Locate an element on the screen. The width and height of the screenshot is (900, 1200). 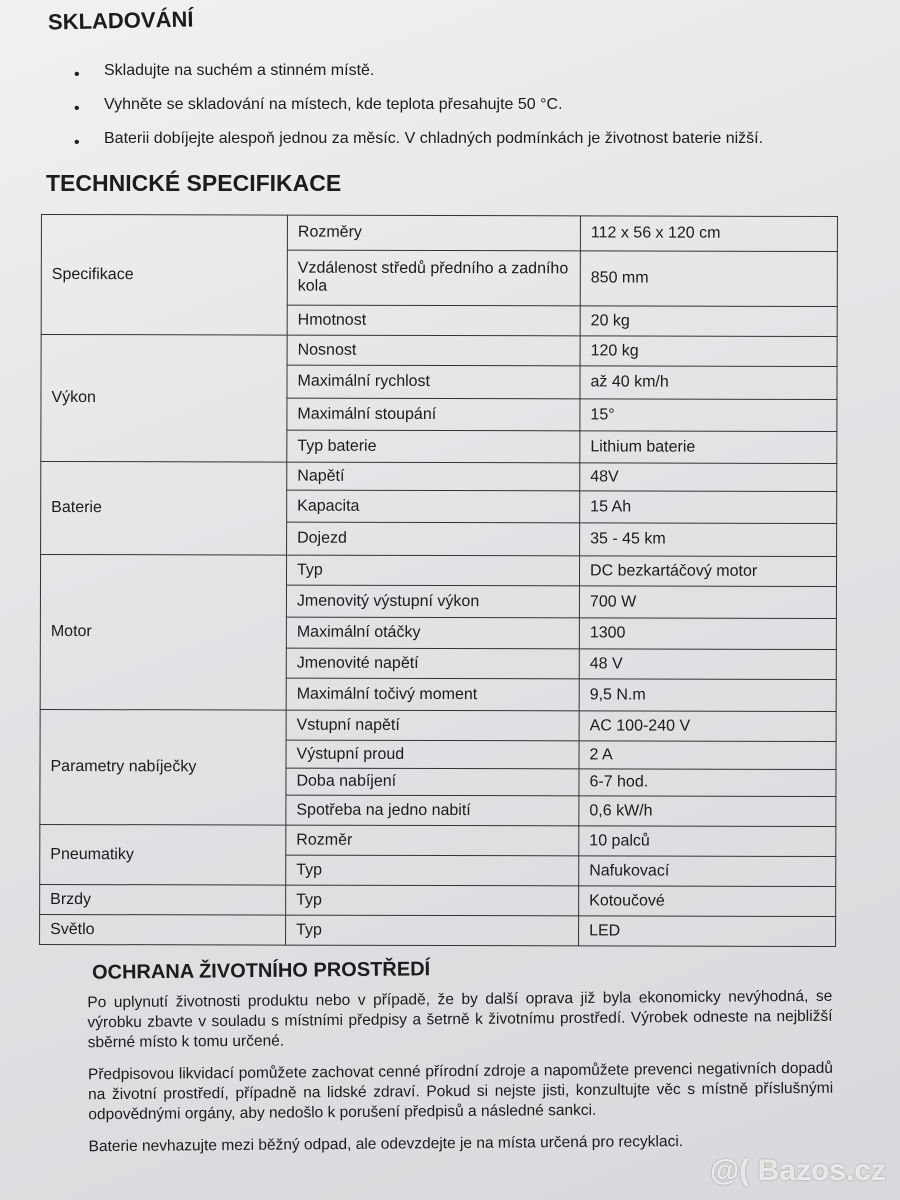
table-row: Brzdy Typ Kotoučové is located at coordinates (437, 900).